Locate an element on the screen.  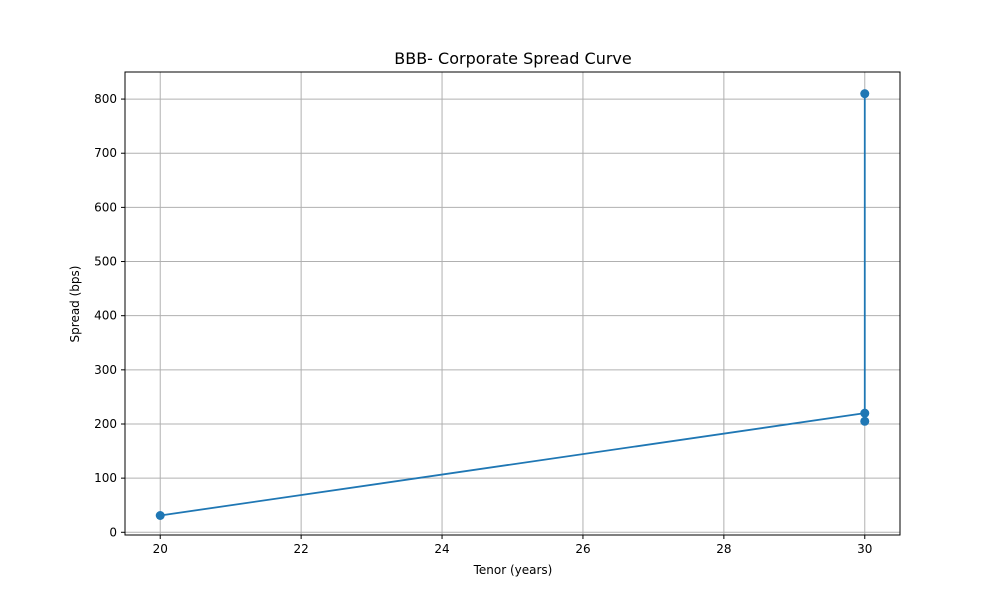
y-axis-label: Spread (bps) is located at coordinates (75, 304).